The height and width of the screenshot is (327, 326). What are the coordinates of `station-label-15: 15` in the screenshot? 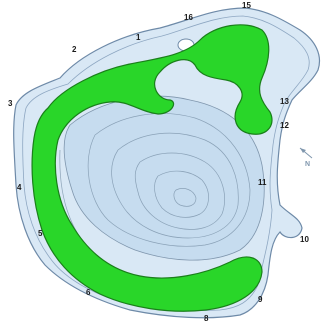 It's located at (246, 5).